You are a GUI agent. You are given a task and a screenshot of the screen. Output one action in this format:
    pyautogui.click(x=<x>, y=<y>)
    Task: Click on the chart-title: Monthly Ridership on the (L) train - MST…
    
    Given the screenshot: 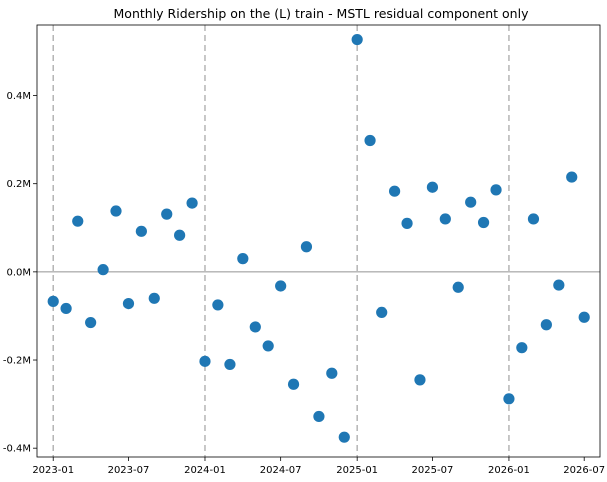 What is the action you would take?
    pyautogui.click(x=322, y=13)
    